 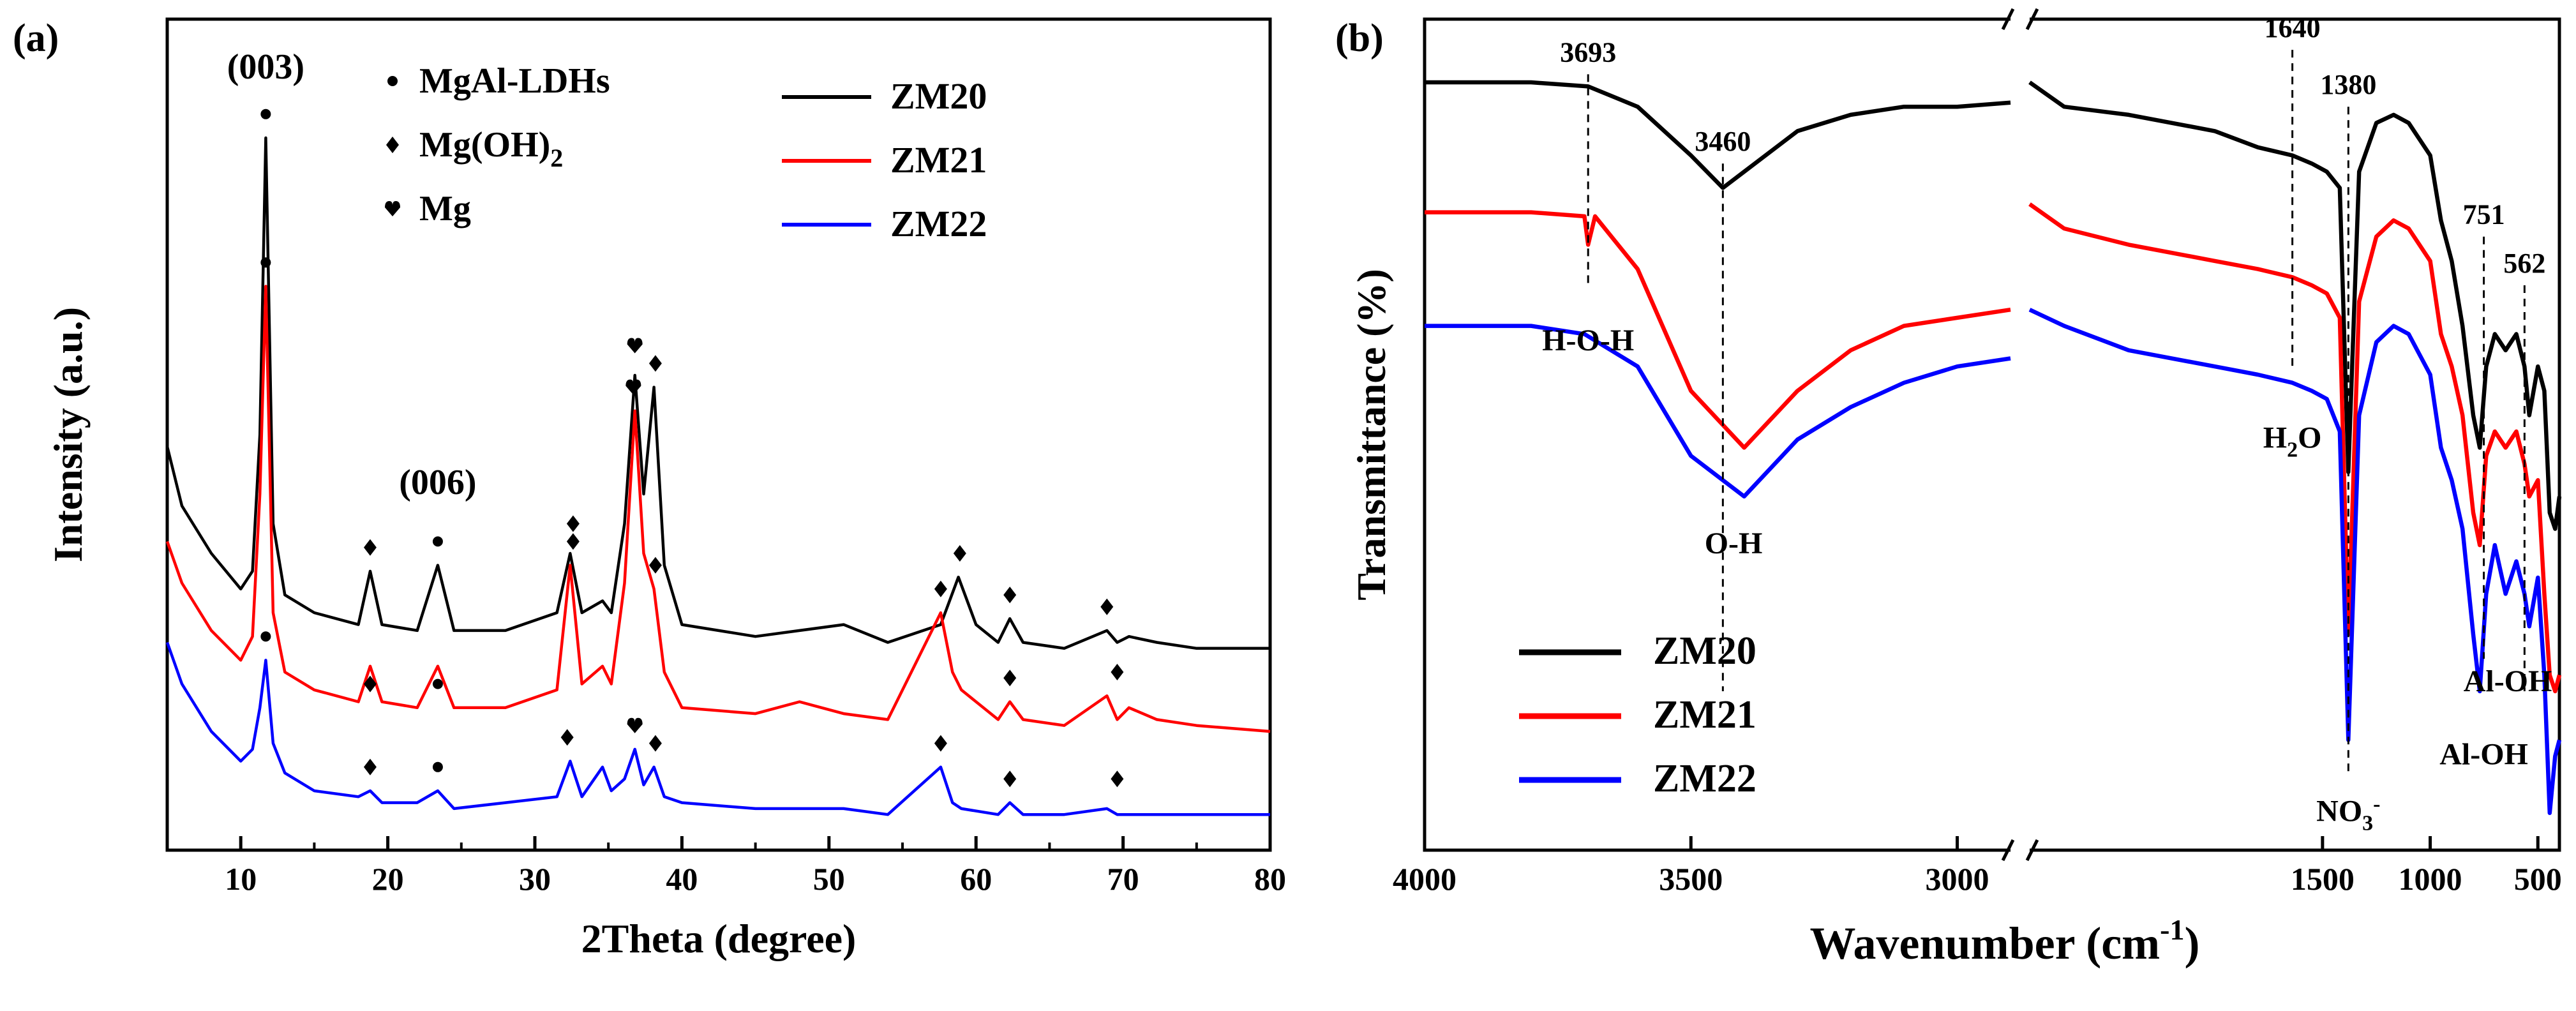 What do you see at coordinates (2309, 438) in the screenshot?
I see `band-assignment-suffix: O` at bounding box center [2309, 438].